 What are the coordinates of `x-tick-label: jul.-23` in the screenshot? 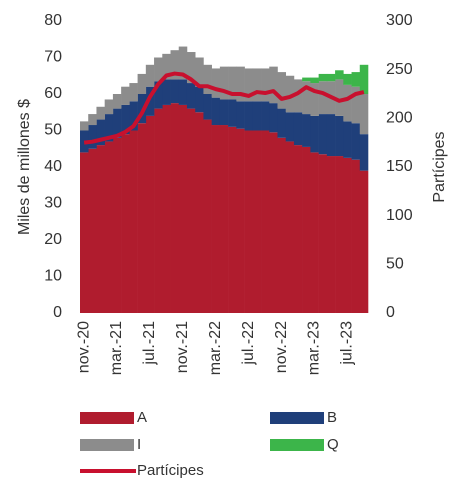 It's located at (347, 343).